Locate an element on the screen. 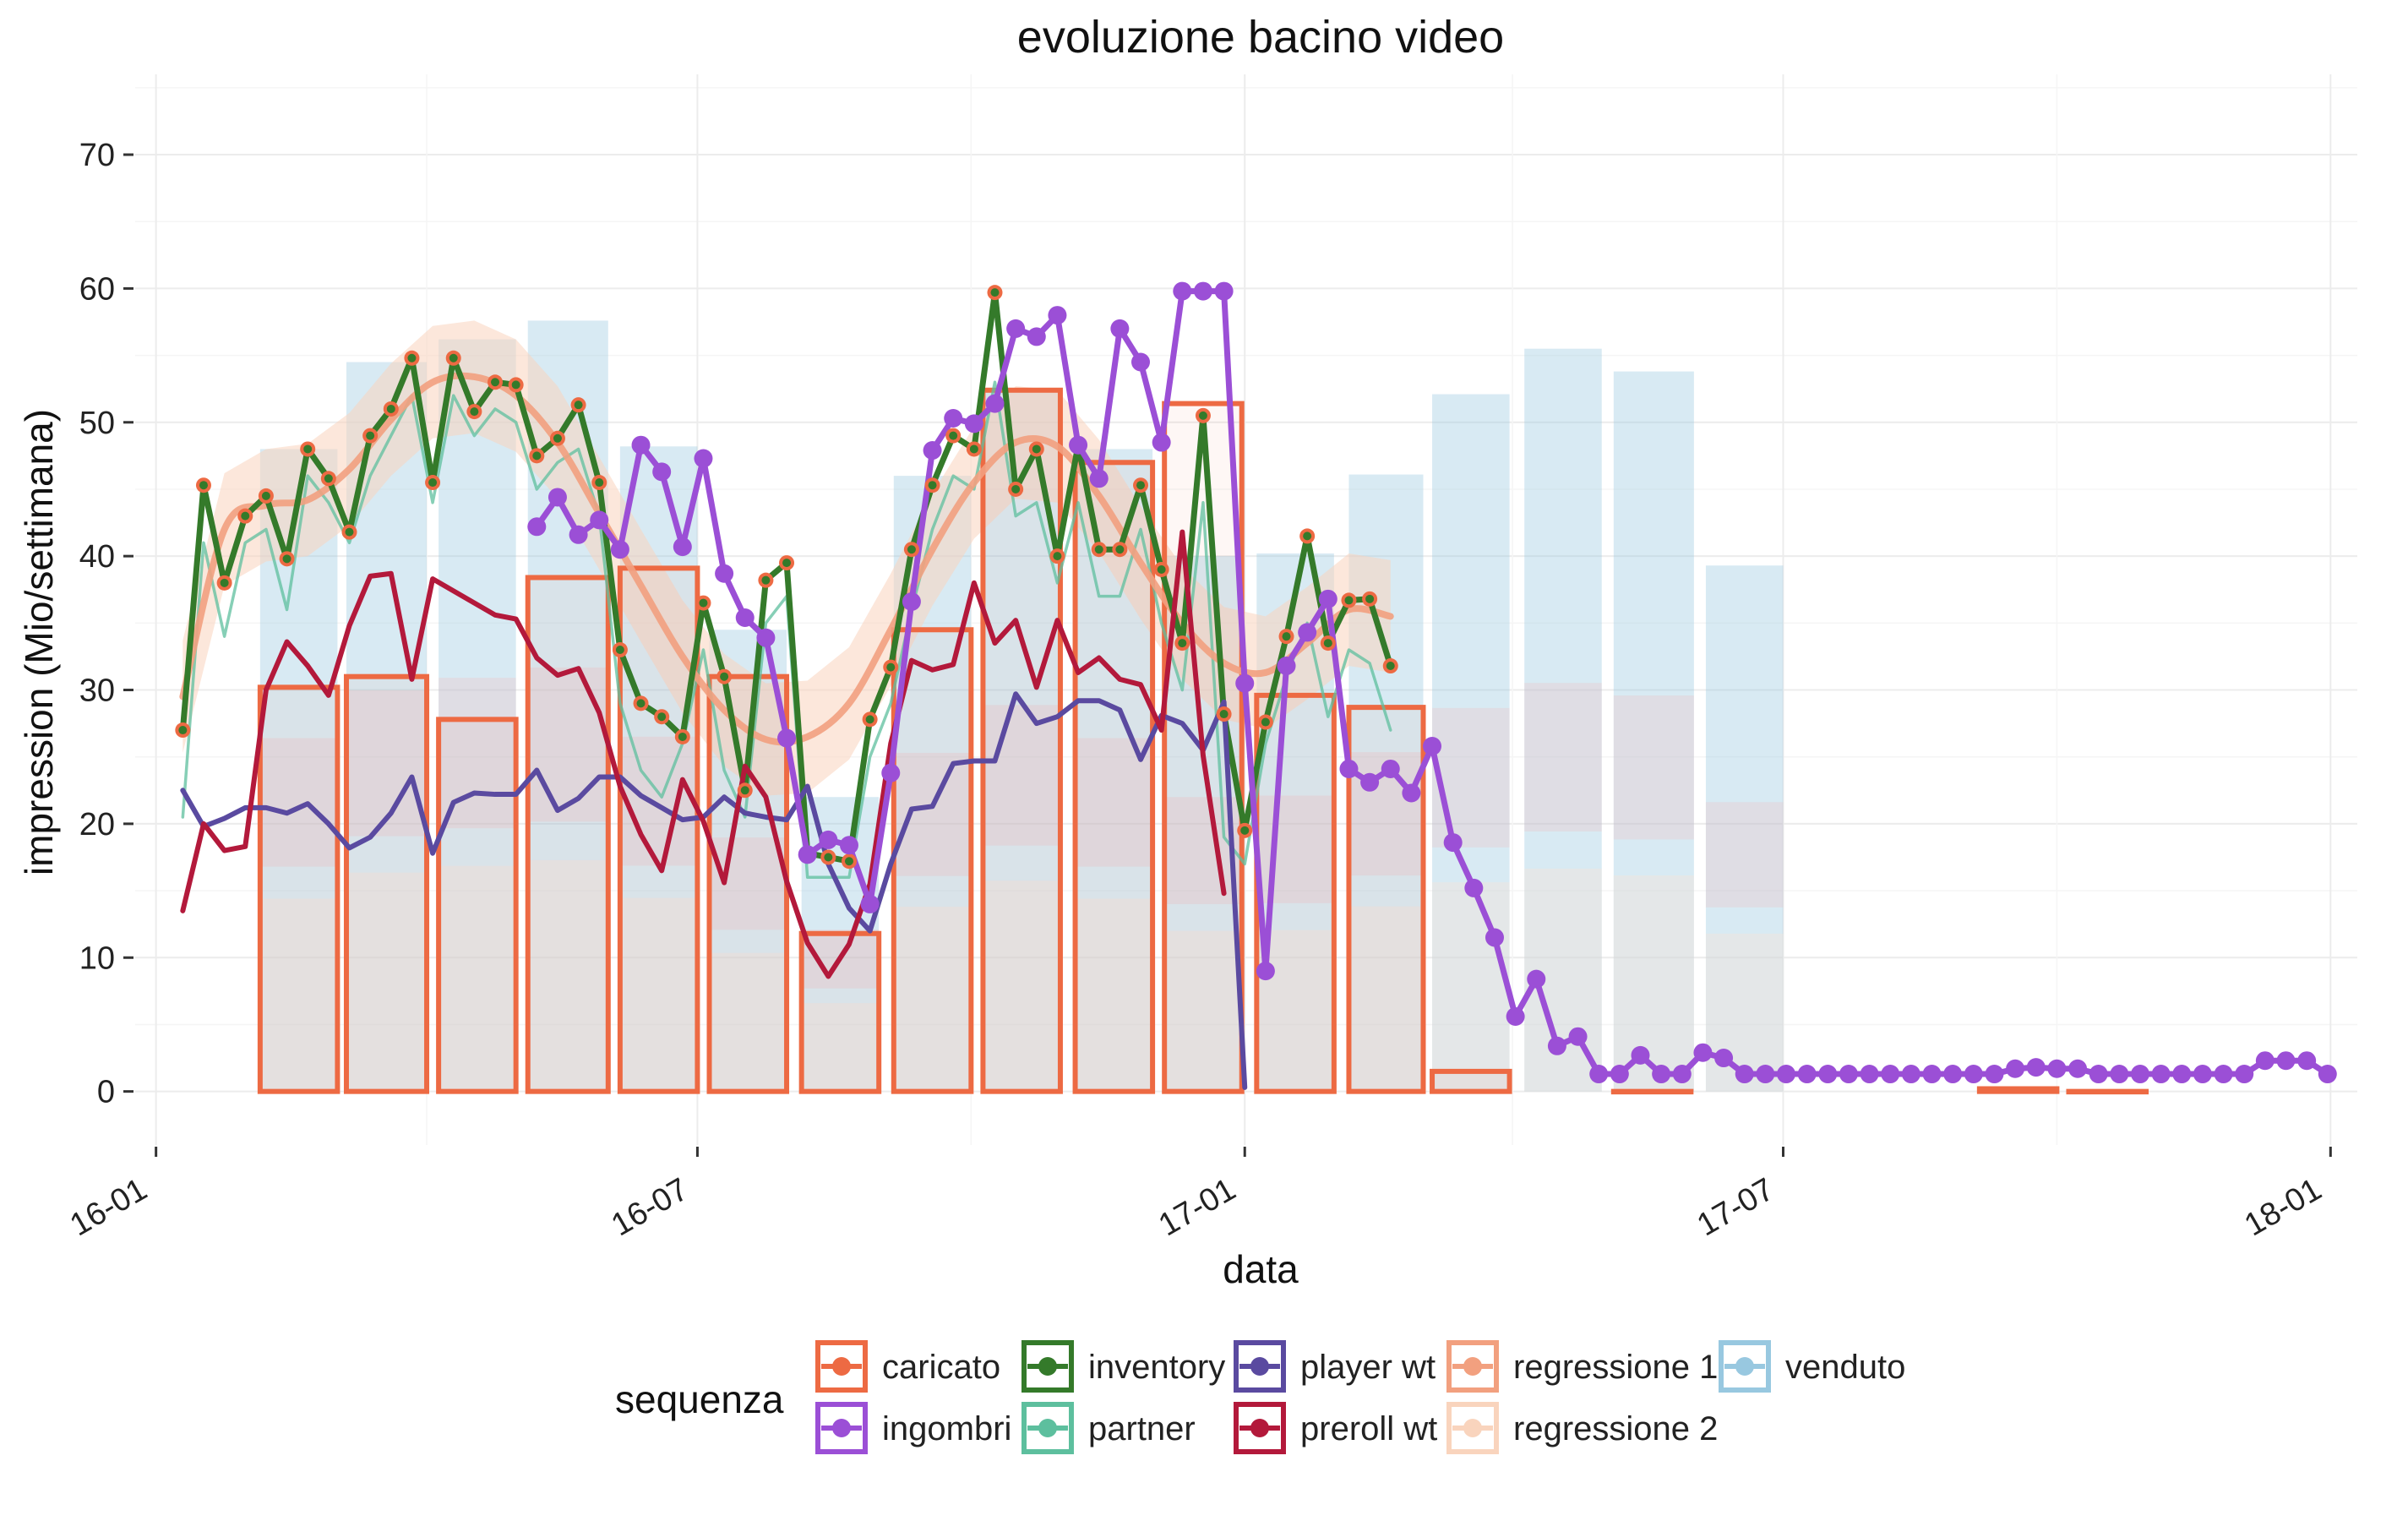 This screenshot has width=2408, height=1521. series-line-preroll-wt is located at coordinates (703, 754).